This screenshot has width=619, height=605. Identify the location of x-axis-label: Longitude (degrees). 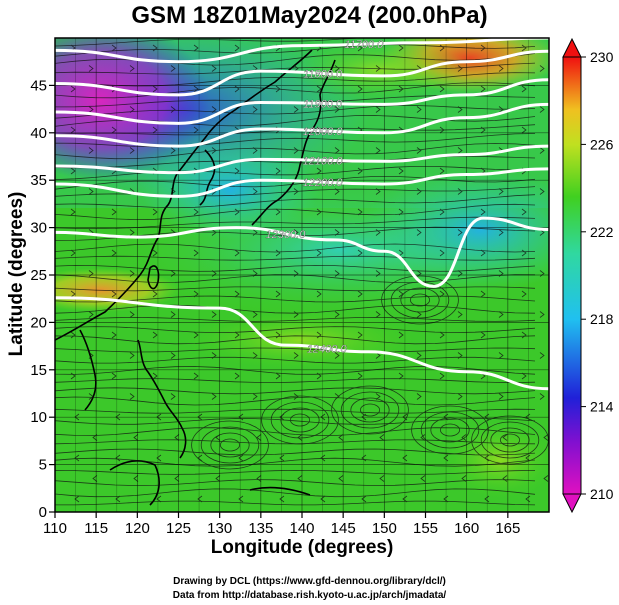
(302, 547).